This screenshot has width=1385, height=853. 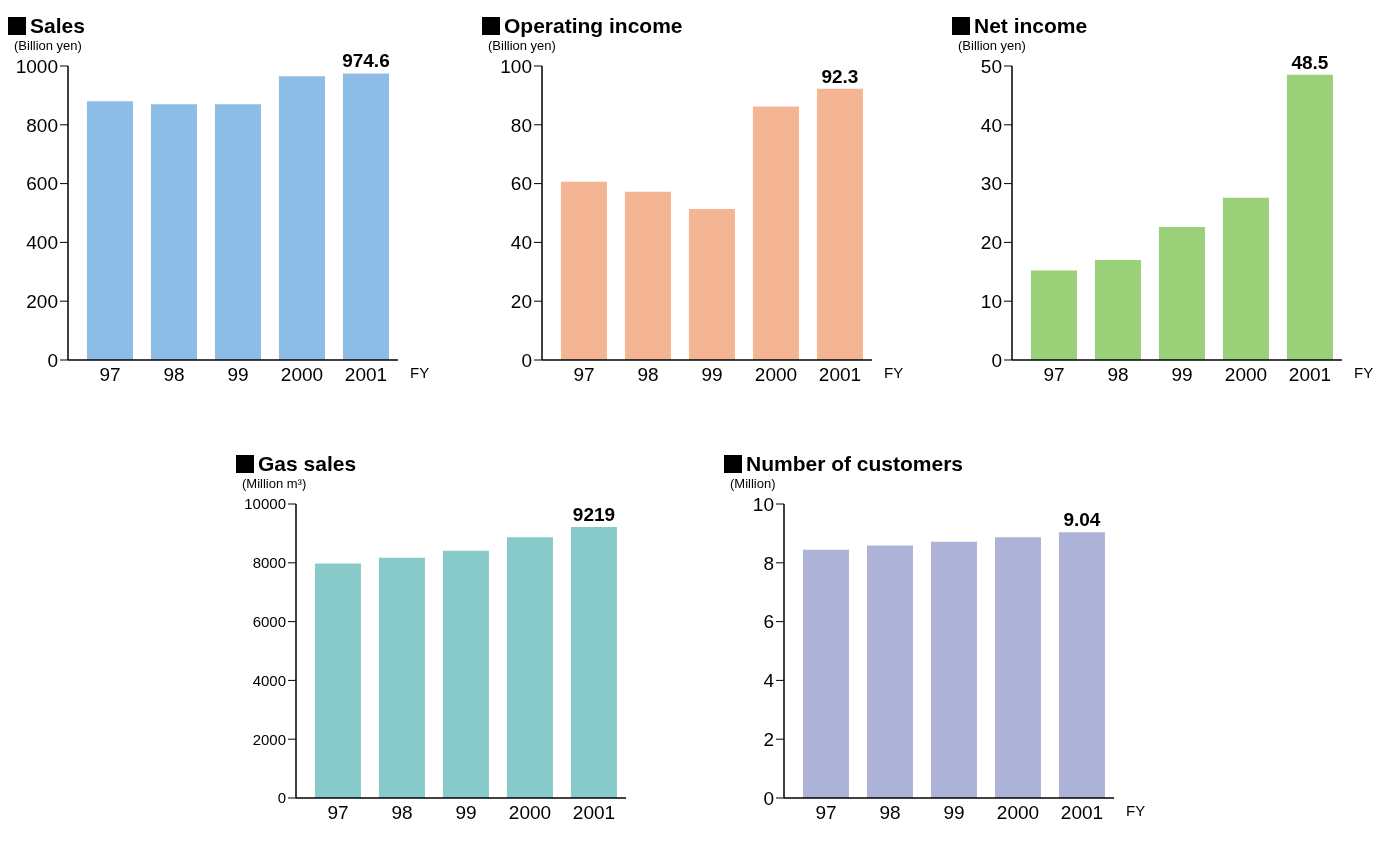 What do you see at coordinates (769, 681) in the screenshot?
I see `y-tick-label: 4` at bounding box center [769, 681].